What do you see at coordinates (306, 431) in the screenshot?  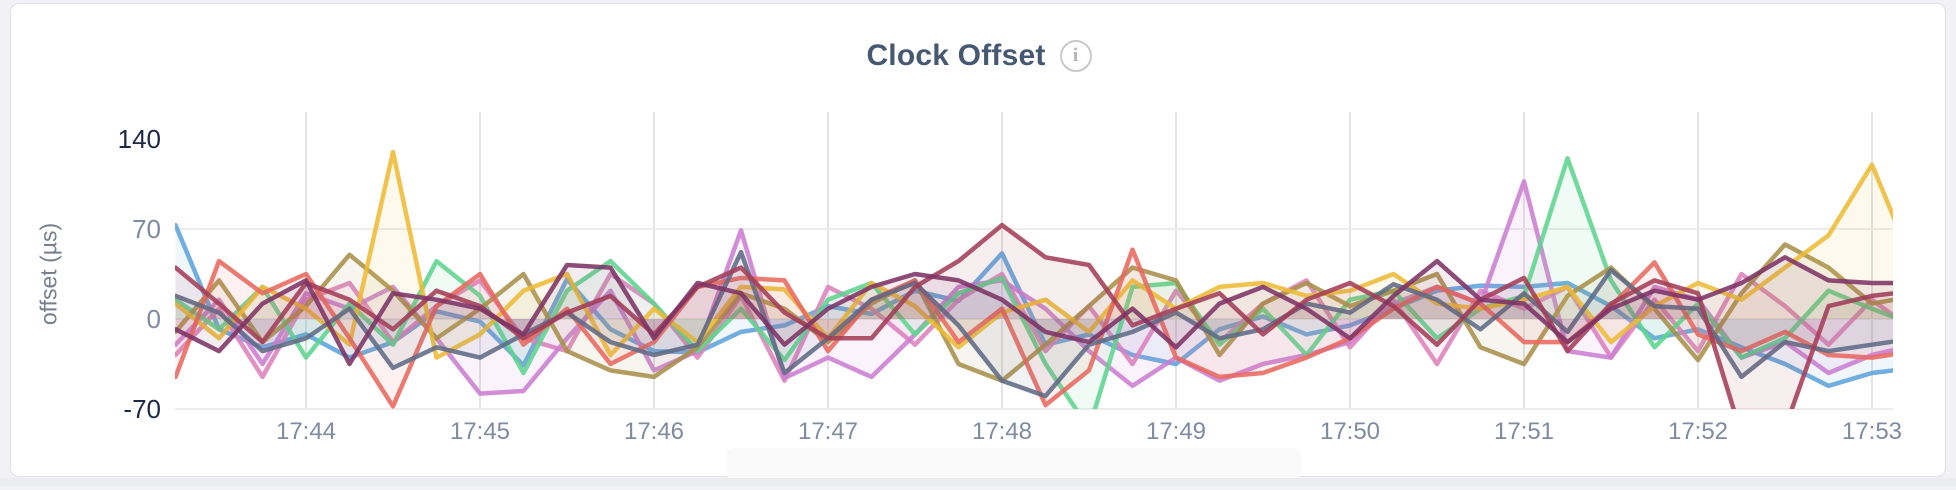 I see `x-tick-label-17-44: 17:44` at bounding box center [306, 431].